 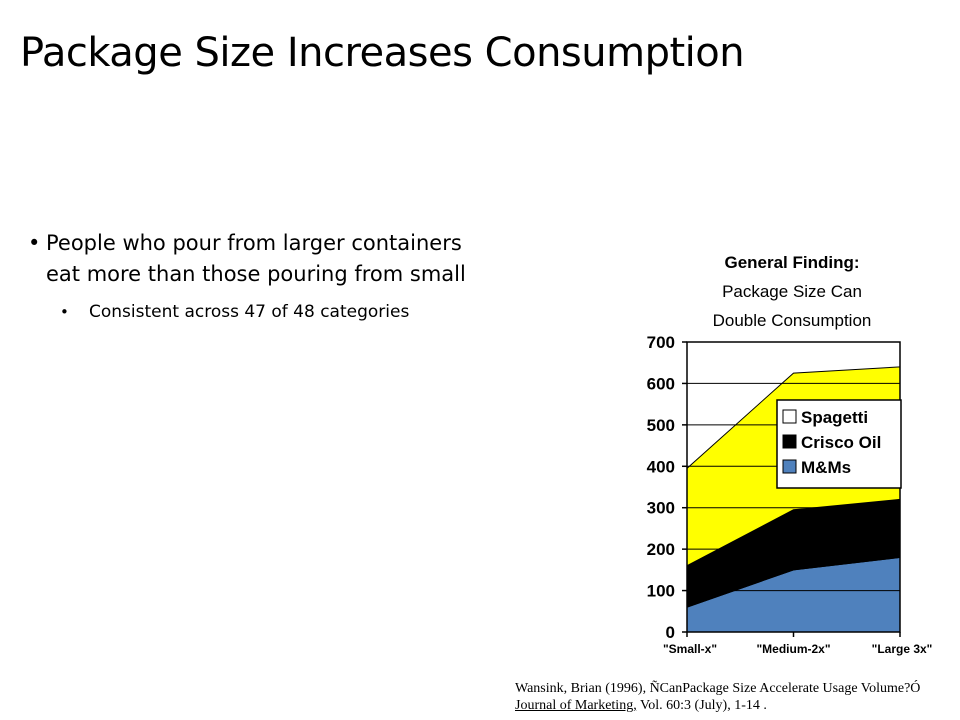 What do you see at coordinates (661, 591) in the screenshot?
I see `y-tick-label: 100` at bounding box center [661, 591].